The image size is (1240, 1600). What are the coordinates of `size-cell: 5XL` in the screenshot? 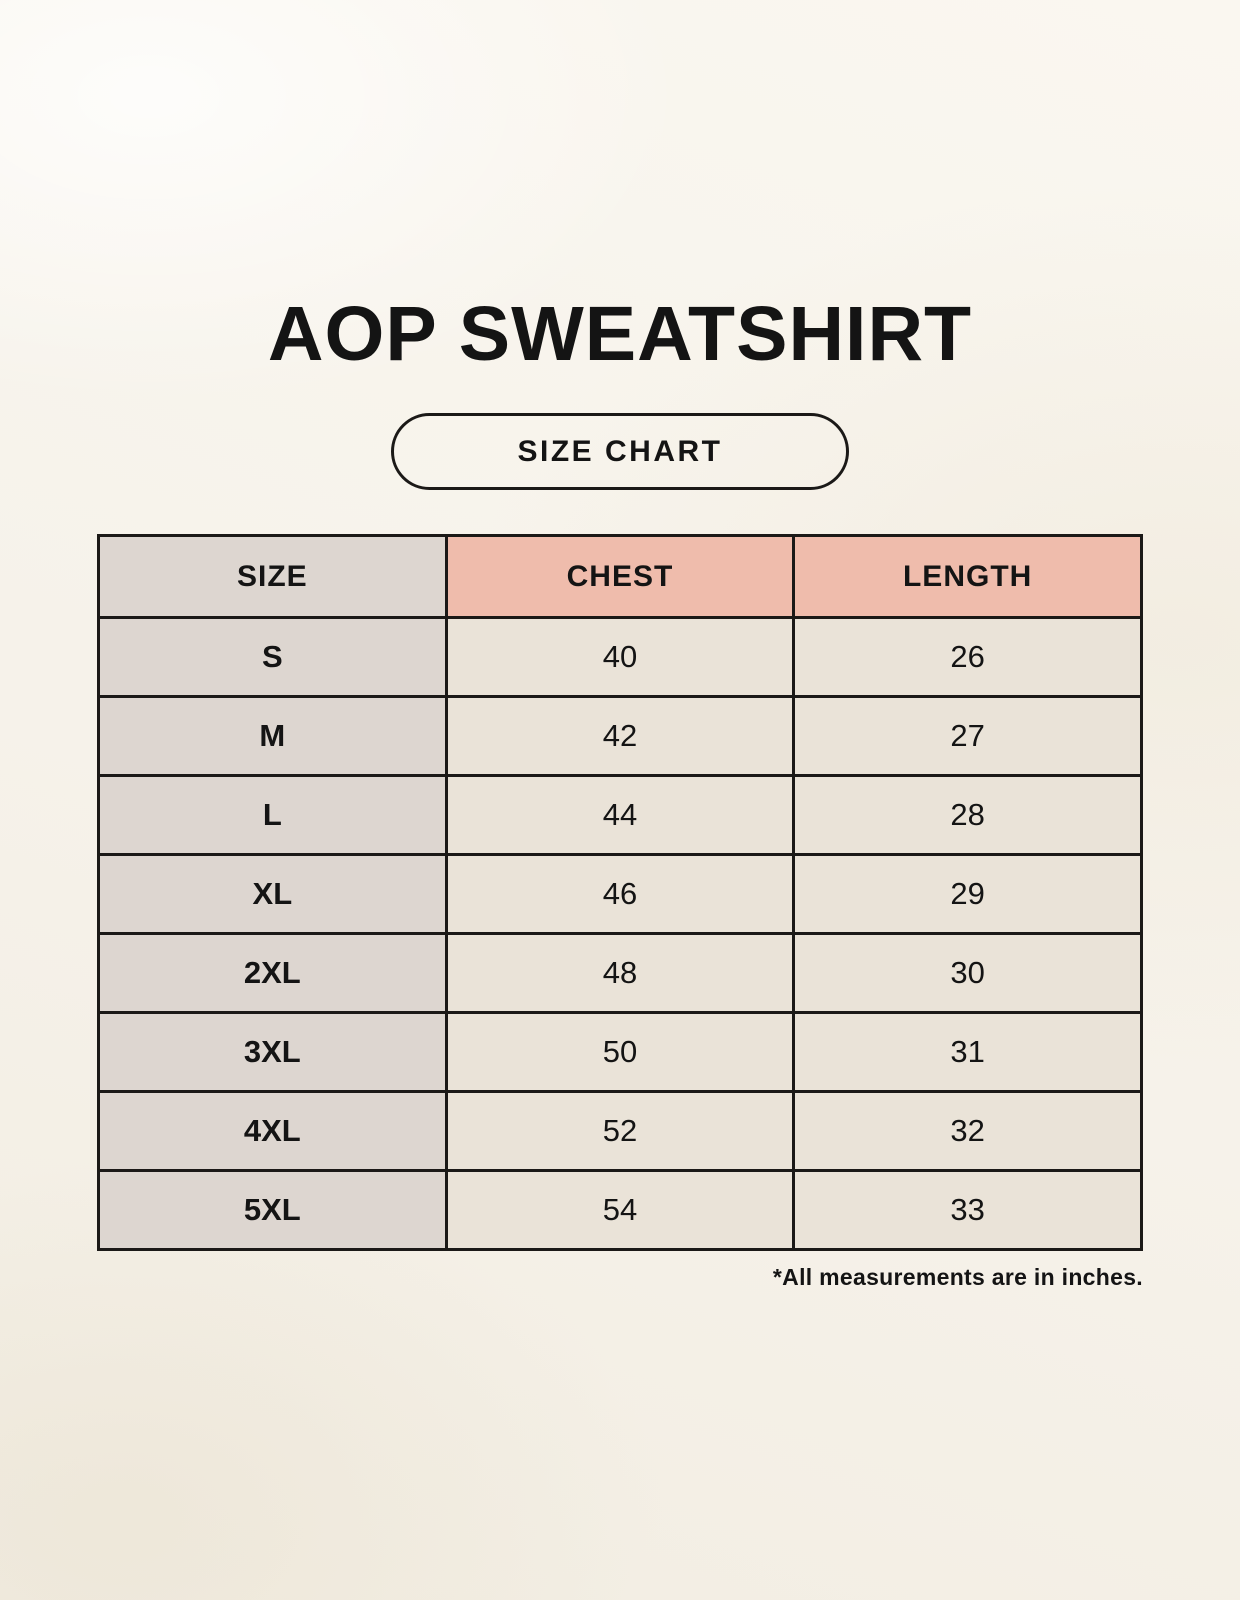 It's located at (272, 1210).